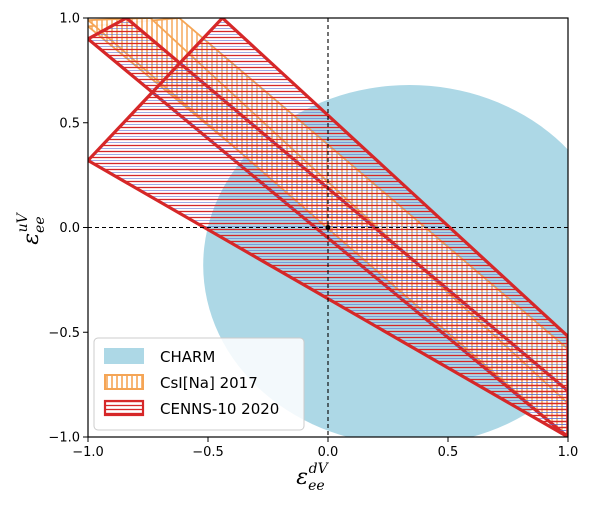  I want to click on legend-label-csi: CsI[Na] 2017, so click(209, 383).